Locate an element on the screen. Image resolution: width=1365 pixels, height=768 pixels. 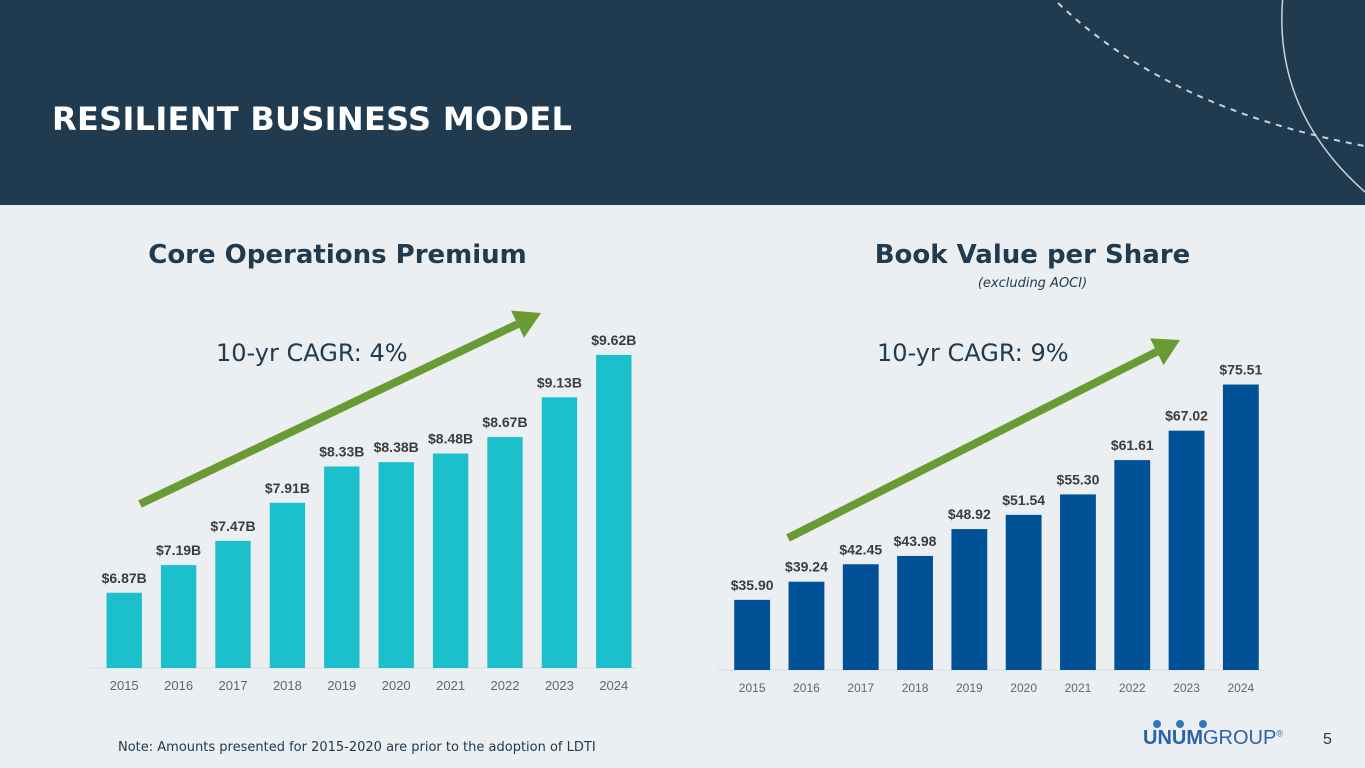
data-label-2018: $43.98 is located at coordinates (915, 541).